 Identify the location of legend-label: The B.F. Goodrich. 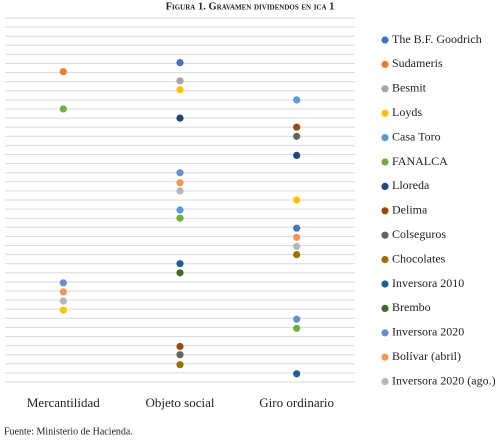
(437, 39).